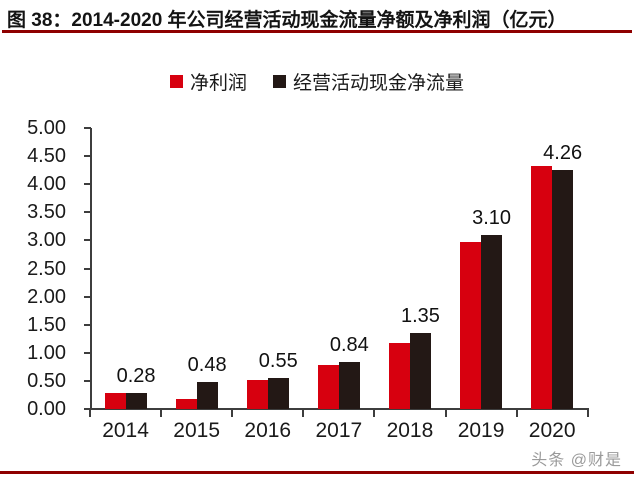  Describe the element at coordinates (339, 430) in the screenshot. I see `x-axis-category-label: 2017` at that location.